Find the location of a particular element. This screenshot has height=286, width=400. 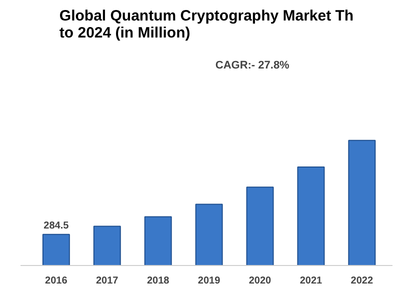

x-tick-label: 2017 is located at coordinates (107, 281).